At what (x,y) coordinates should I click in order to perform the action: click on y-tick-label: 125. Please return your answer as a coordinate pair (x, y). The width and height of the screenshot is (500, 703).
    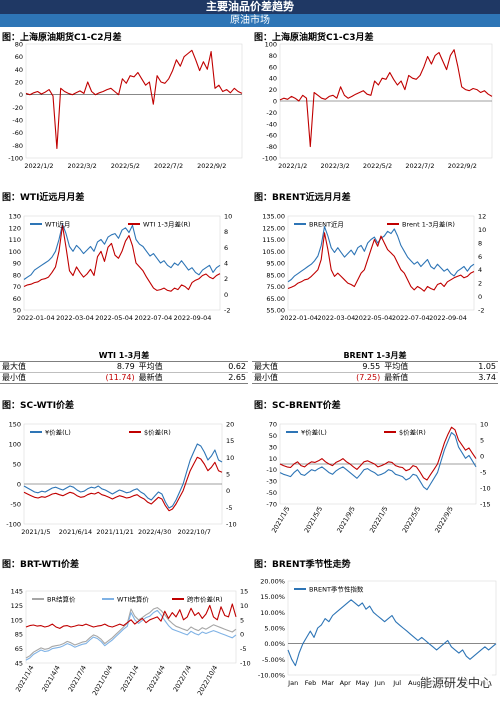
    Looking at the image, I should click on (17, 606).